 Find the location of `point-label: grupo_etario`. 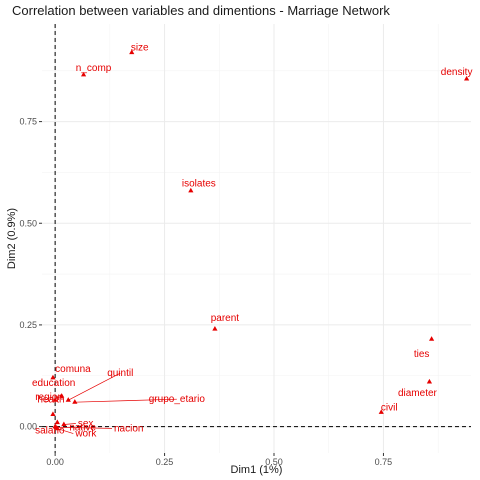

point-label: grupo_etario is located at coordinates (177, 399).